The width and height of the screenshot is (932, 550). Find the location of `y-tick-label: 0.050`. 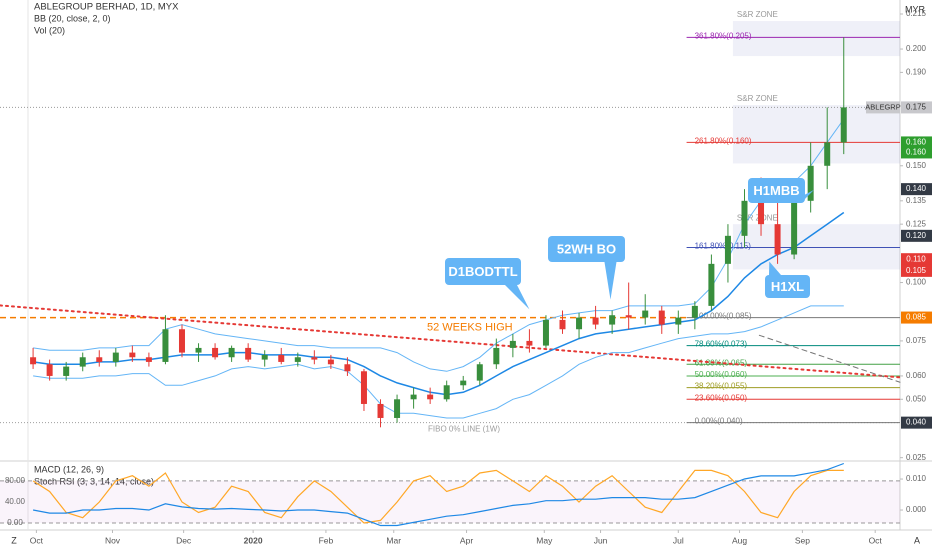

y-tick-label: 0.050 is located at coordinates (916, 398).